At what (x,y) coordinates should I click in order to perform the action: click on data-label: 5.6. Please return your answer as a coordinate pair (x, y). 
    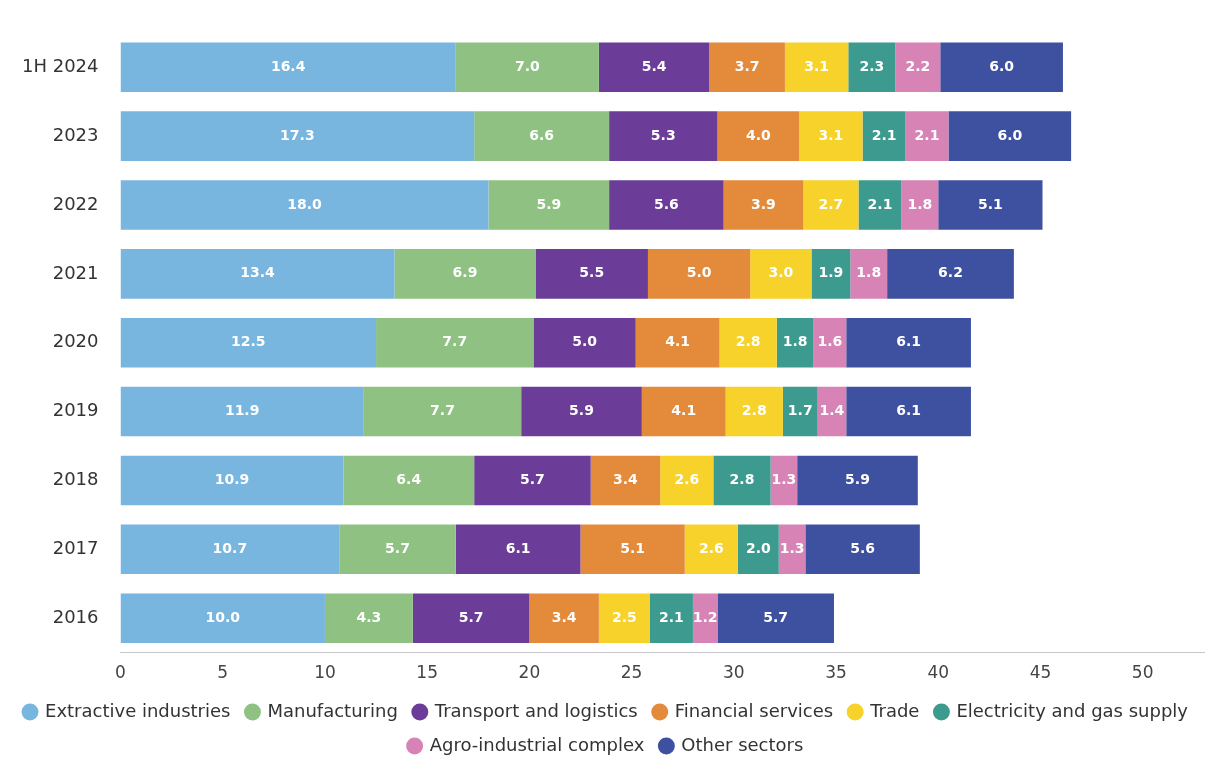
    Looking at the image, I should click on (863, 547).